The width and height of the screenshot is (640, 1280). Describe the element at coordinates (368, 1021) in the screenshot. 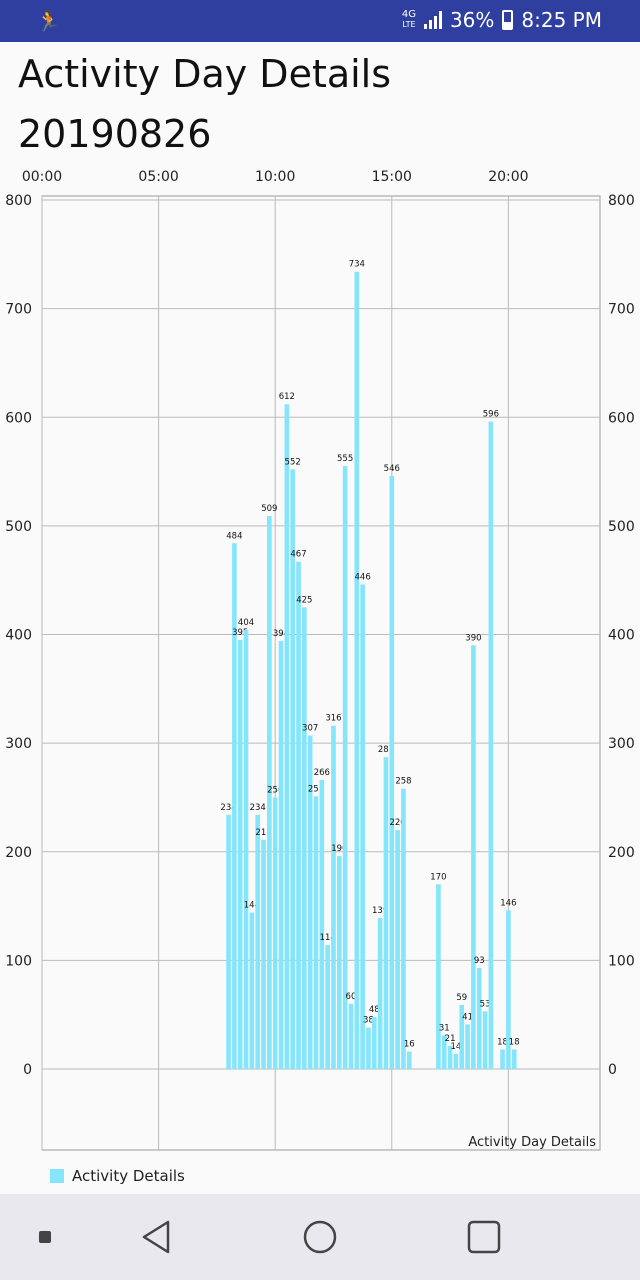

I see `bar-value-label: 38` at that location.